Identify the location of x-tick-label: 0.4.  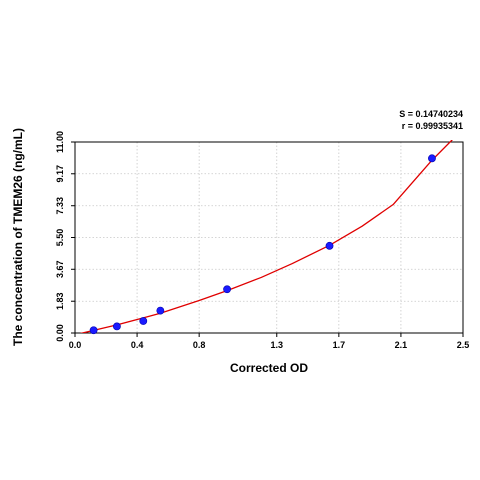
(137, 345).